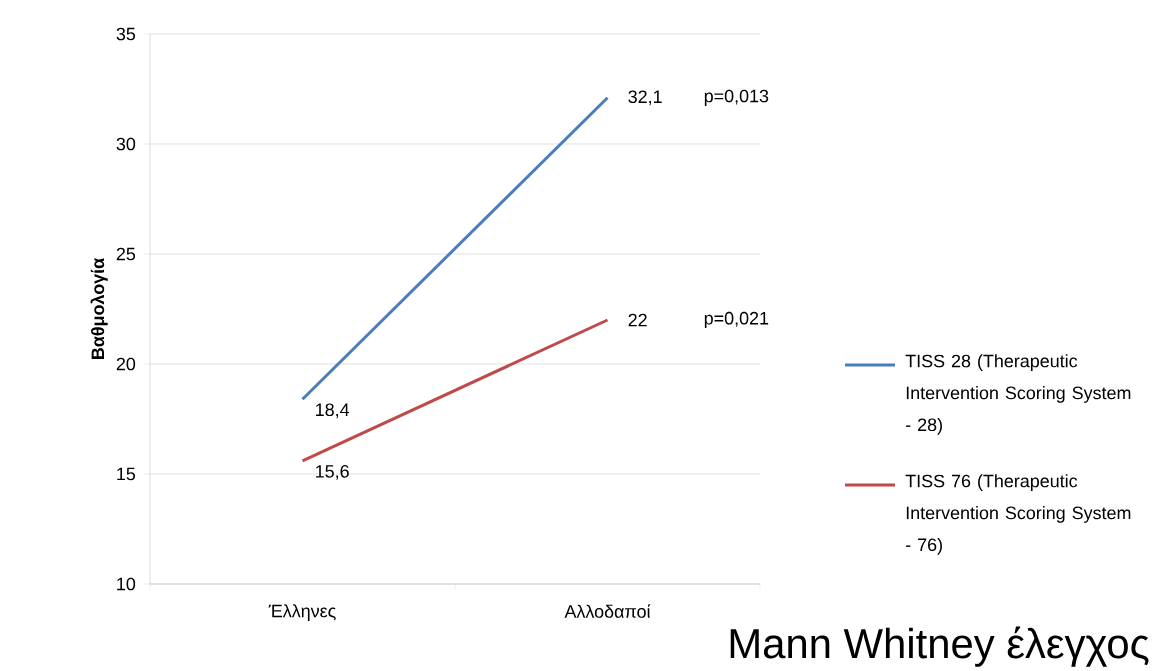 The width and height of the screenshot is (1156, 671). What do you see at coordinates (126, 34) in the screenshot?
I see `y-tick-label: 35` at bounding box center [126, 34].